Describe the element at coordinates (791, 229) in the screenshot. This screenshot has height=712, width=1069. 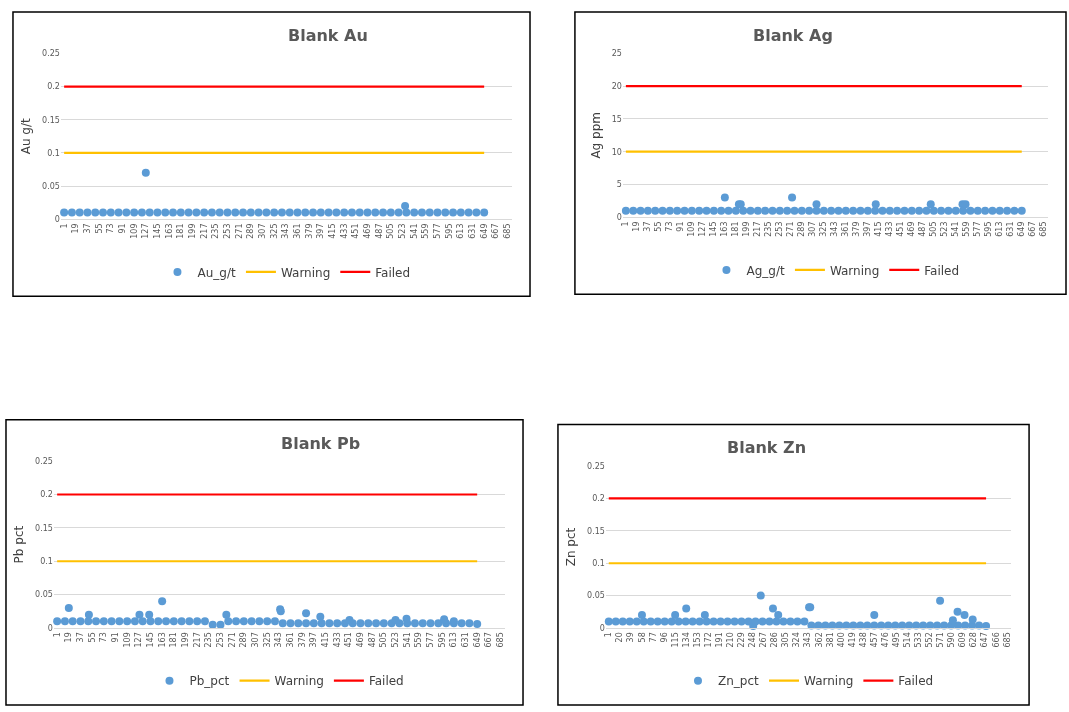
I see `x-tick-label: 271` at that location.